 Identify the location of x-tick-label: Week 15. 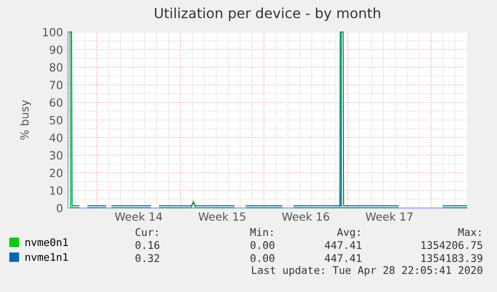
(222, 216).